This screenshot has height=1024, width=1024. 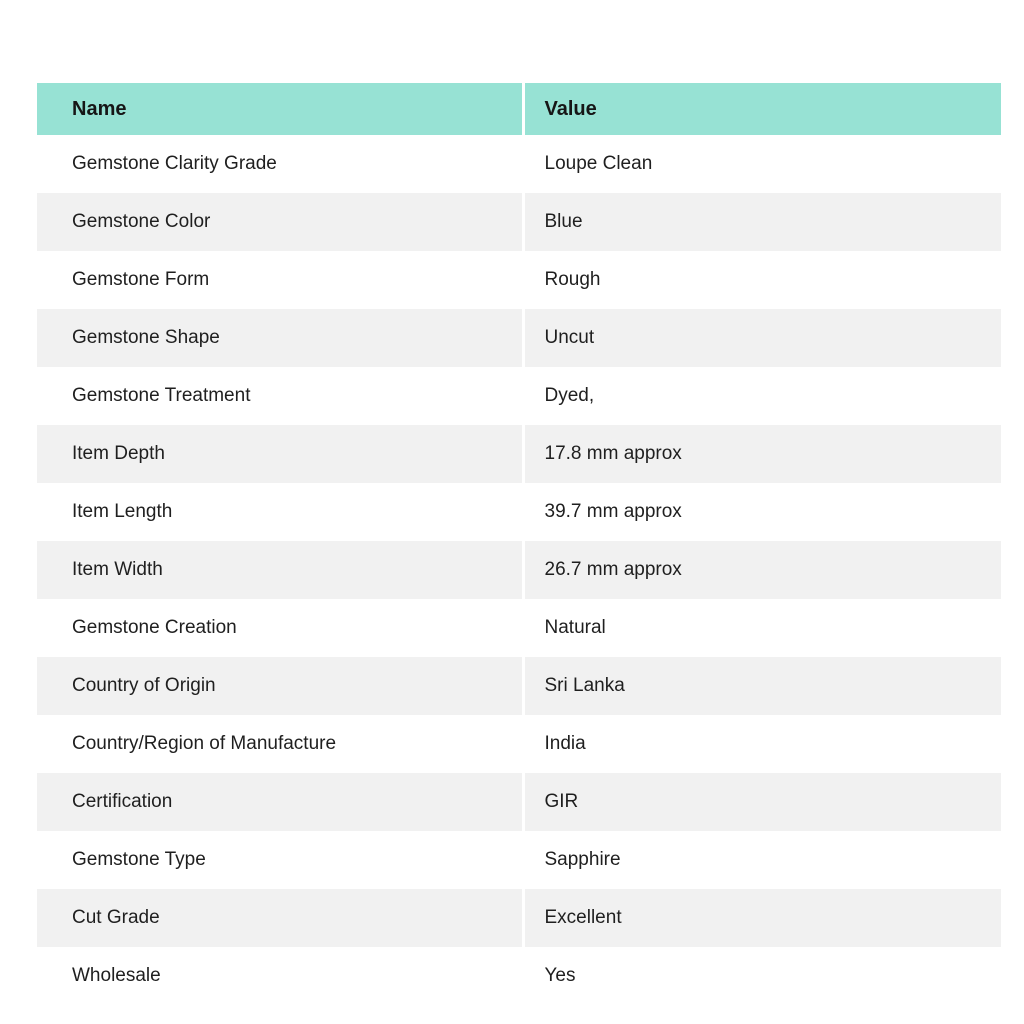 What do you see at coordinates (280, 628) in the screenshot?
I see `attribute-name-cell: Gemstone Creation` at bounding box center [280, 628].